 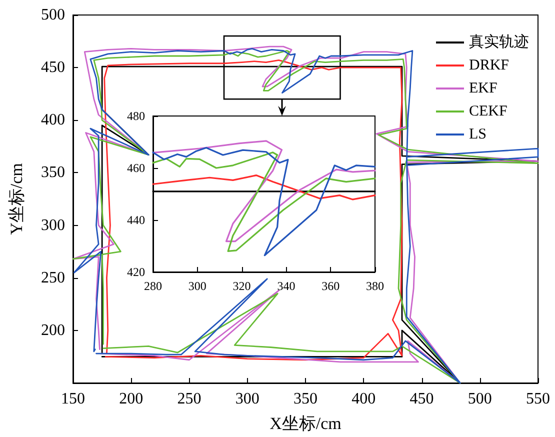 I want to click on legend-label: EKF, so click(x=483, y=88).